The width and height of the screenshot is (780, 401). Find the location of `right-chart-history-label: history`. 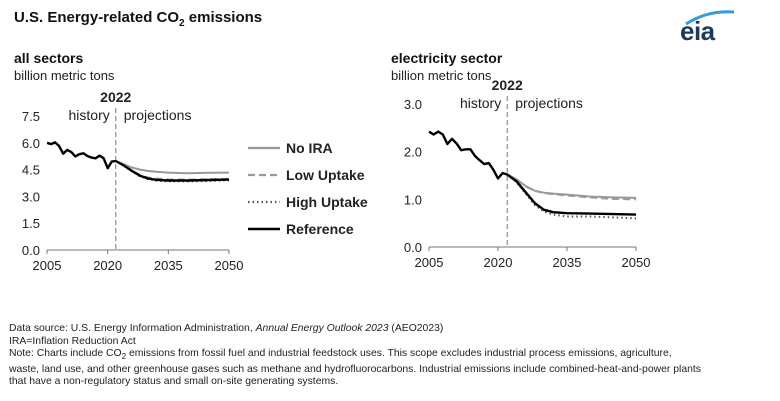

right-chart-history-label: history is located at coordinates (480, 103).